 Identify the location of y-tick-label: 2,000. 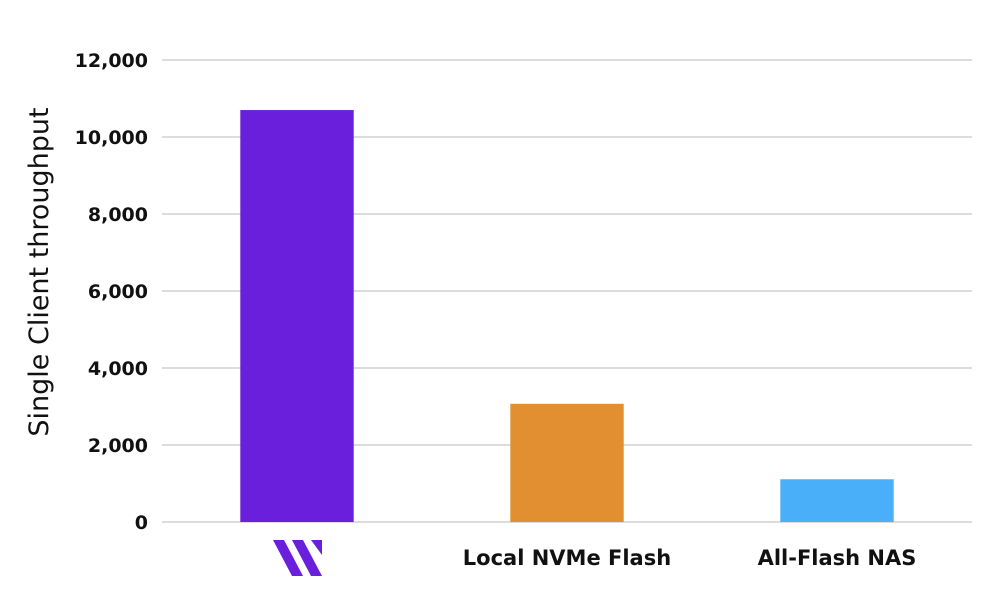
(118, 446).